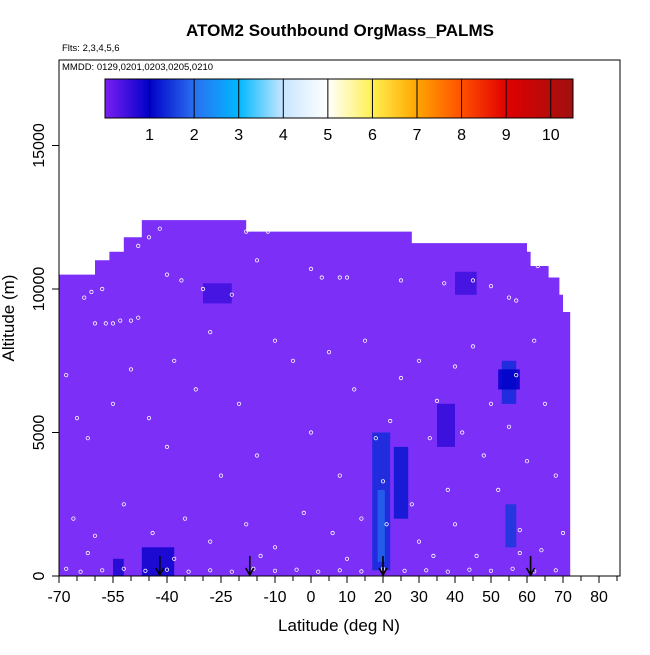 This screenshot has height=655, width=650. Describe the element at coordinates (45, 351) in the screenshot. I see `y-axis: 0 5000 10000 15000` at that location.